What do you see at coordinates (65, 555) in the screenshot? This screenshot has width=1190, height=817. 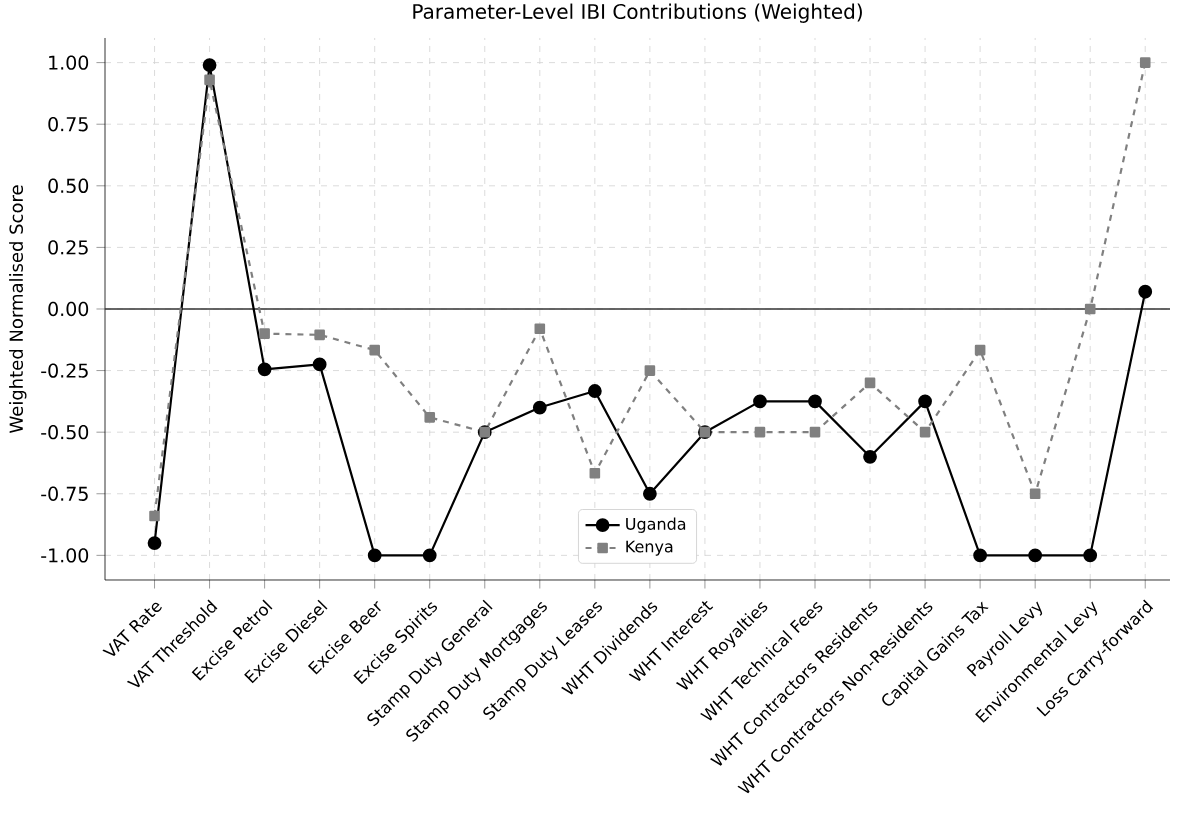 I see `y-tick-label: -1.00` at bounding box center [65, 555].